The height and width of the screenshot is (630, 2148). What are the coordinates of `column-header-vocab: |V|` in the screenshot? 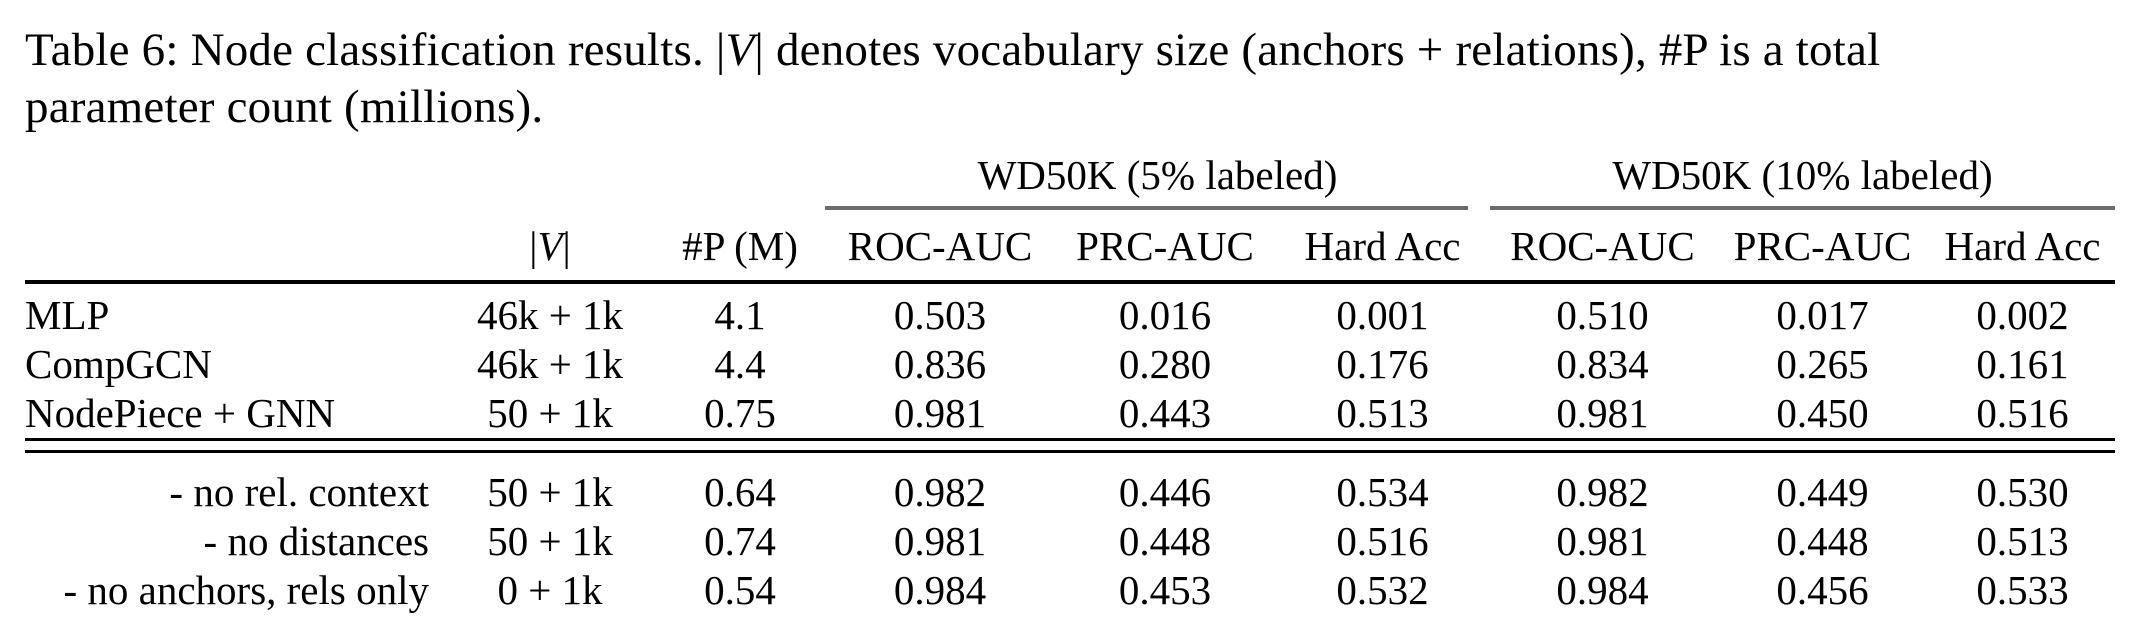 It's located at (550, 247).